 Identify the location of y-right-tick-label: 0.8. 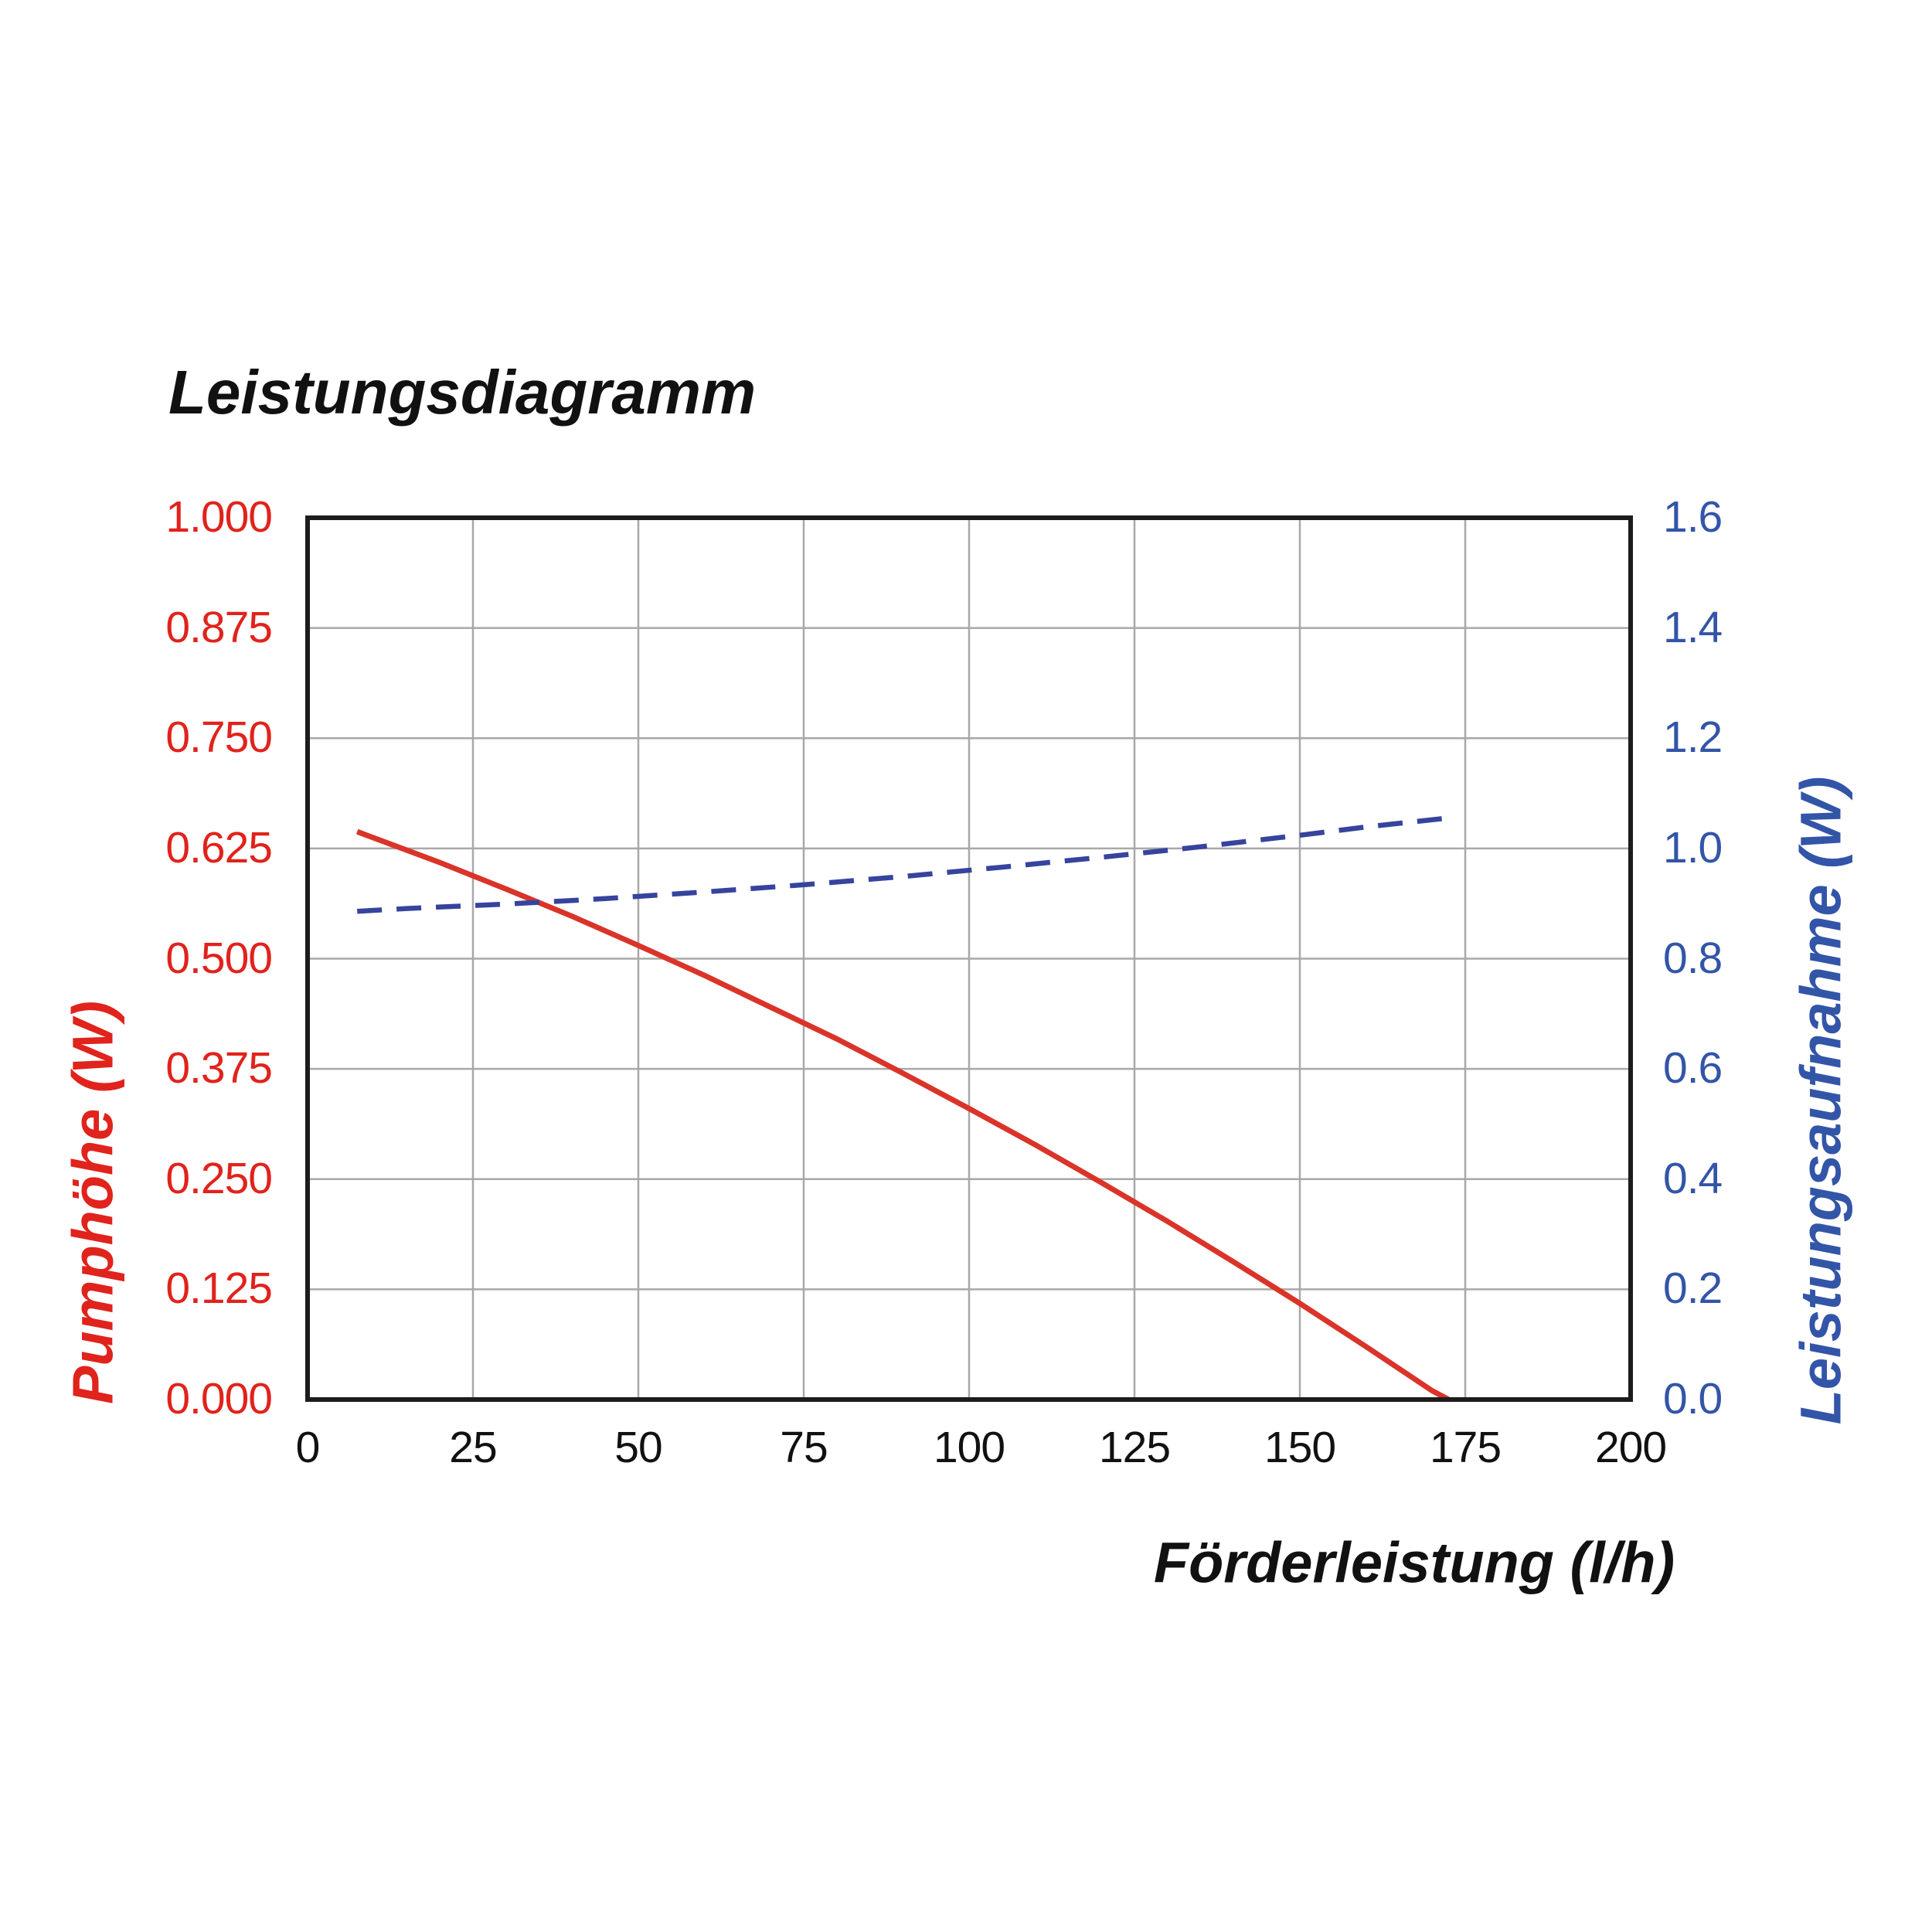
(1693, 958).